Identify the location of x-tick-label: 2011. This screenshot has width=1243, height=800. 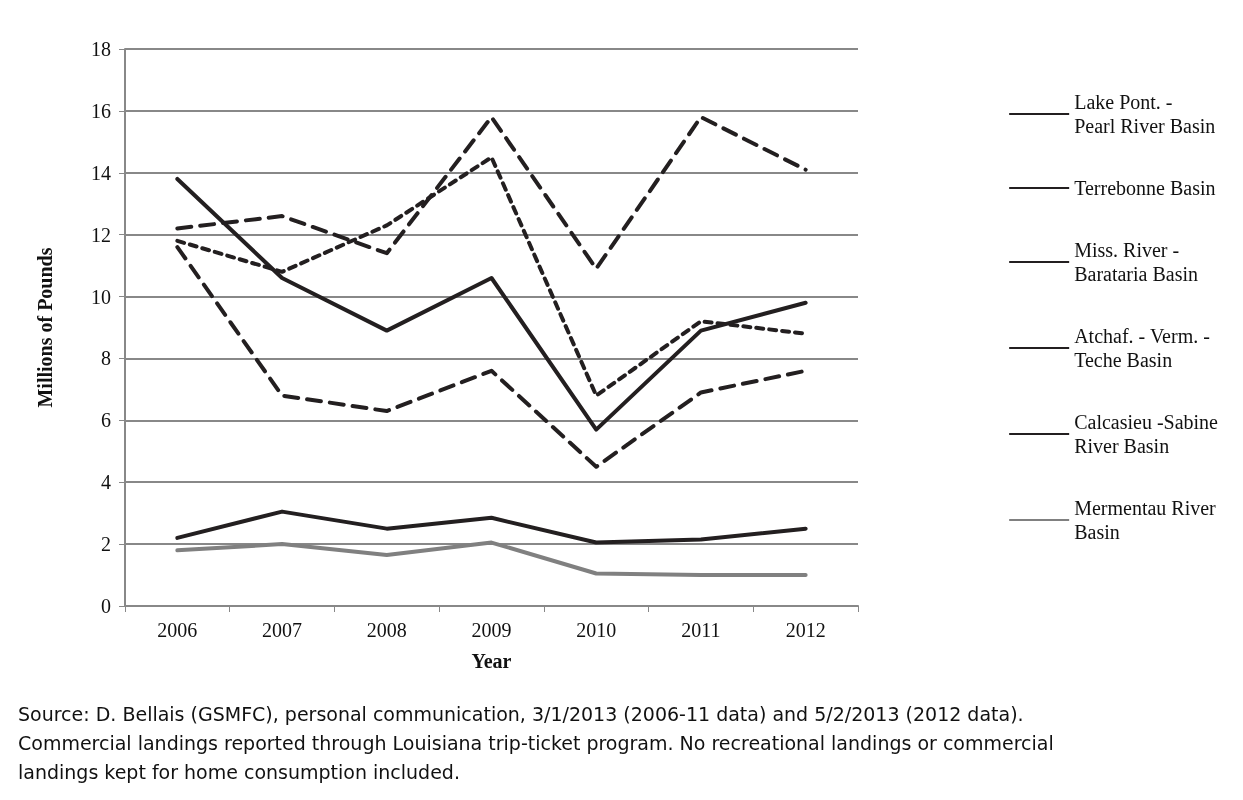
(701, 630).